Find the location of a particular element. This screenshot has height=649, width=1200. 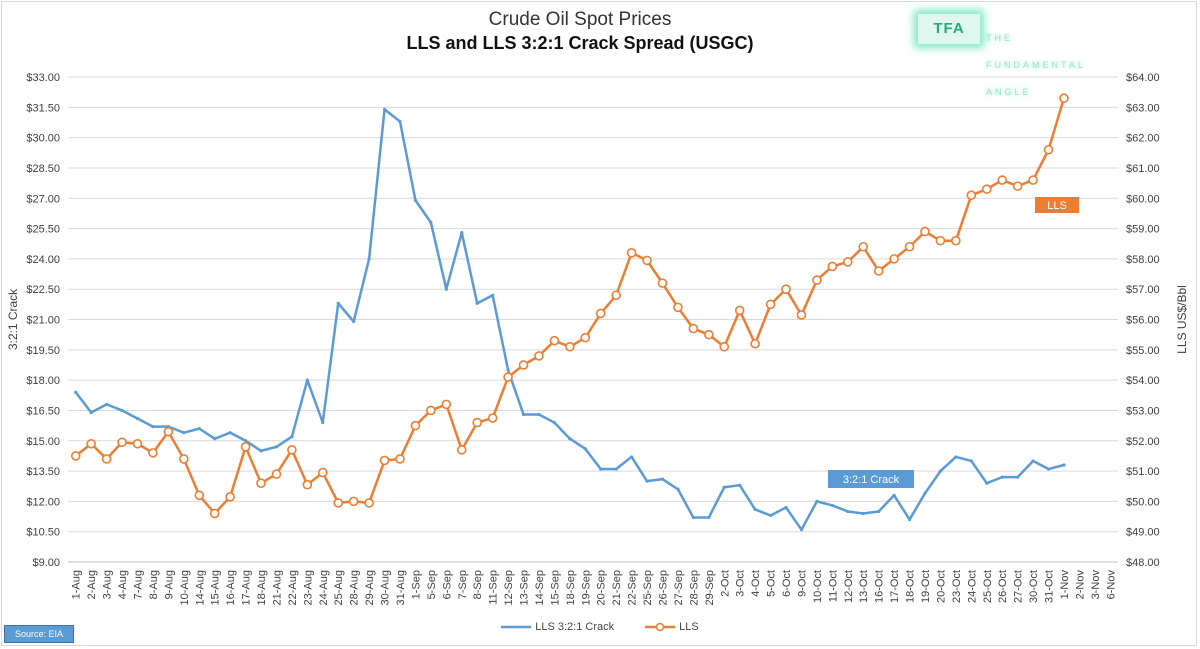

lls-label-text: LLS is located at coordinates (1057, 206).